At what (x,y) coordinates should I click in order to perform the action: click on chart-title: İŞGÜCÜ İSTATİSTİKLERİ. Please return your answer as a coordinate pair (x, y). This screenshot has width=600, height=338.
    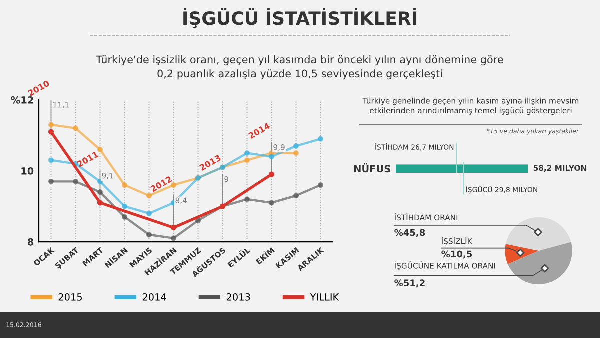
    Looking at the image, I should click on (300, 18).